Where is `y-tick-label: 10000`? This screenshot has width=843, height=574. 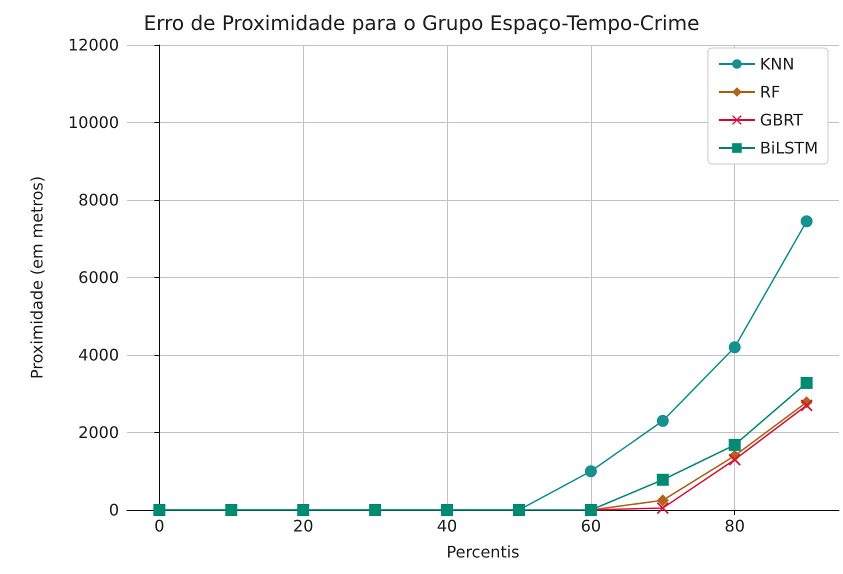 y-tick-label: 10000 is located at coordinates (93, 122).